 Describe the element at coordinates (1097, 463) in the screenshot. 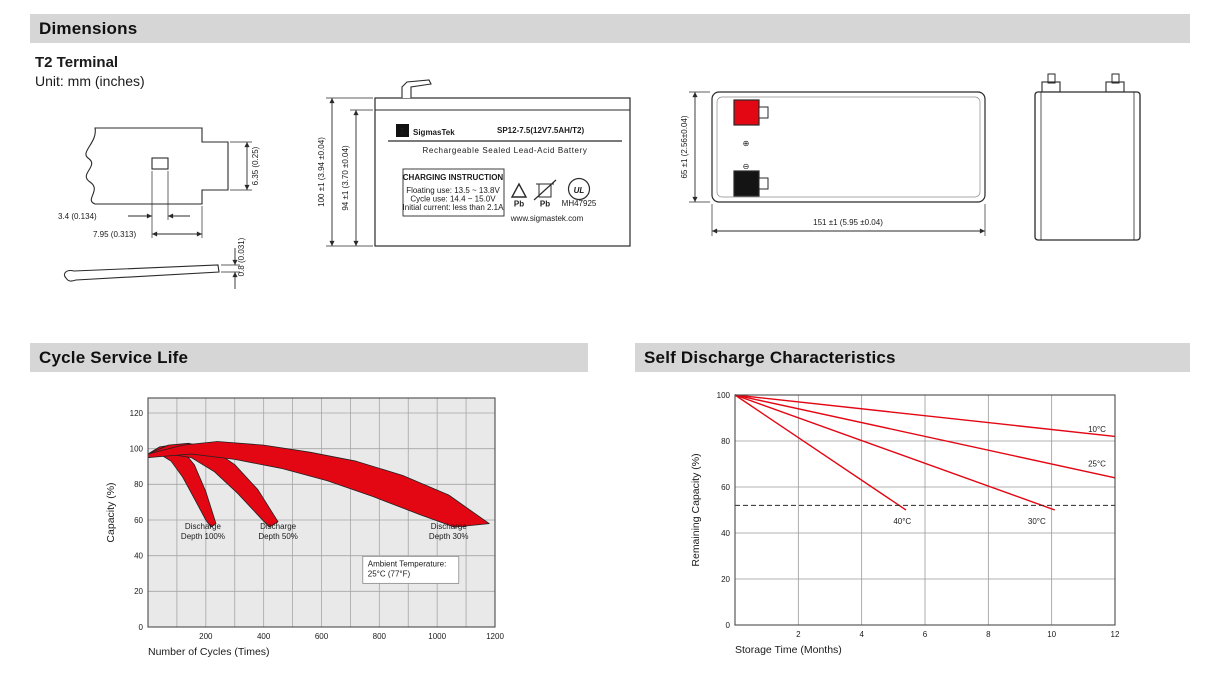

I see `svg-text: 25°C` at that location.